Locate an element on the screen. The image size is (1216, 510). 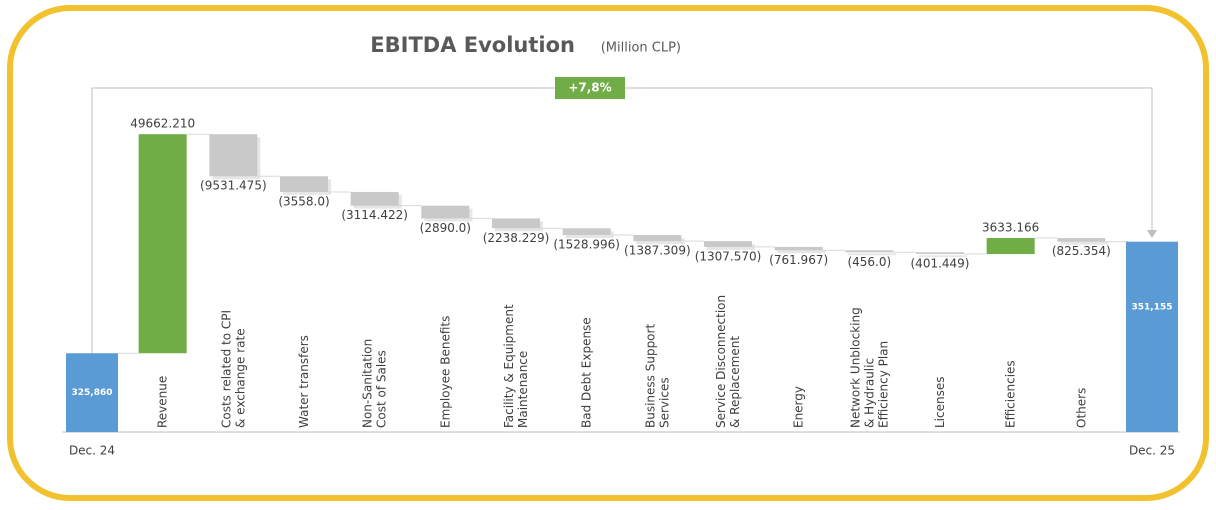
x-tick-label: Non-SanitationCost of Sales is located at coordinates (374, 383).